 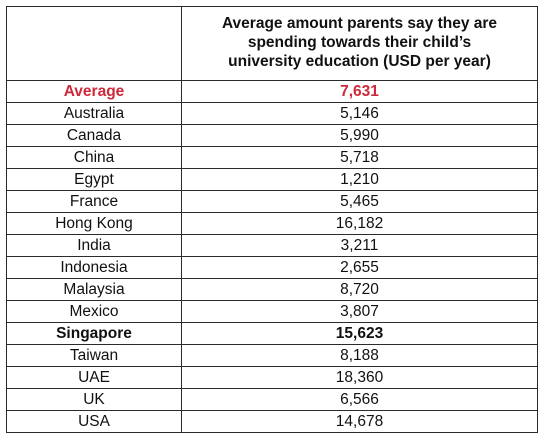 What do you see at coordinates (94, 201) in the screenshot?
I see `country-cell: France` at bounding box center [94, 201].